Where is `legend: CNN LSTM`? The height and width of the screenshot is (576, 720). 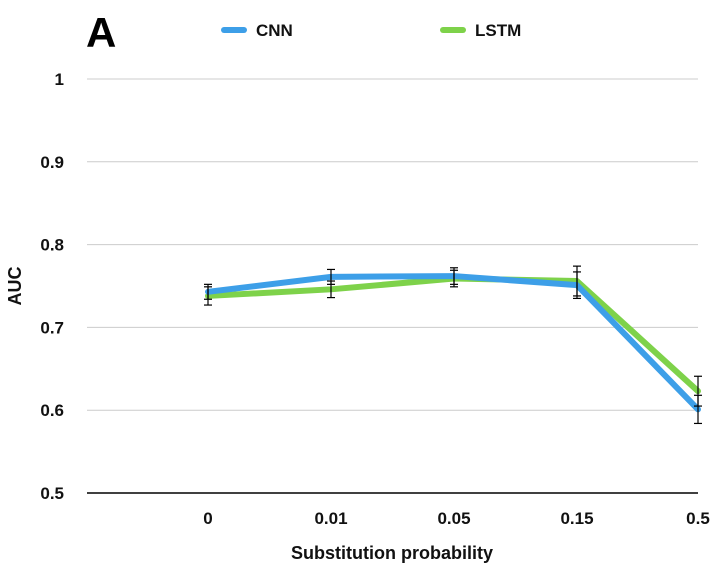
legend: CNN LSTM is located at coordinates (371, 30).